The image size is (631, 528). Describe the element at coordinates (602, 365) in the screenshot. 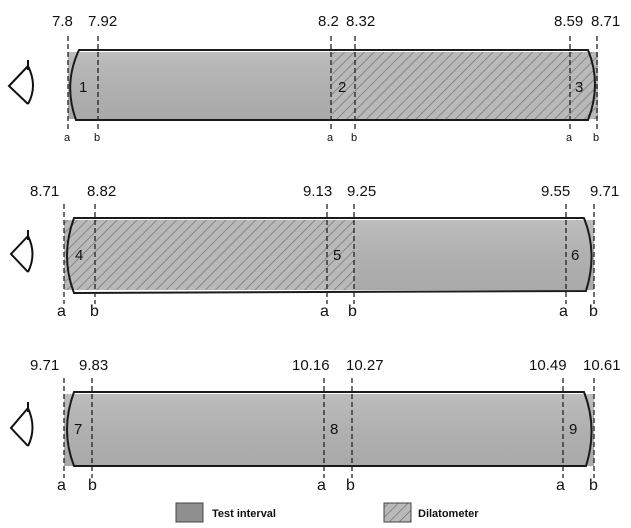

I see `depth-label: 10.61` at that location.